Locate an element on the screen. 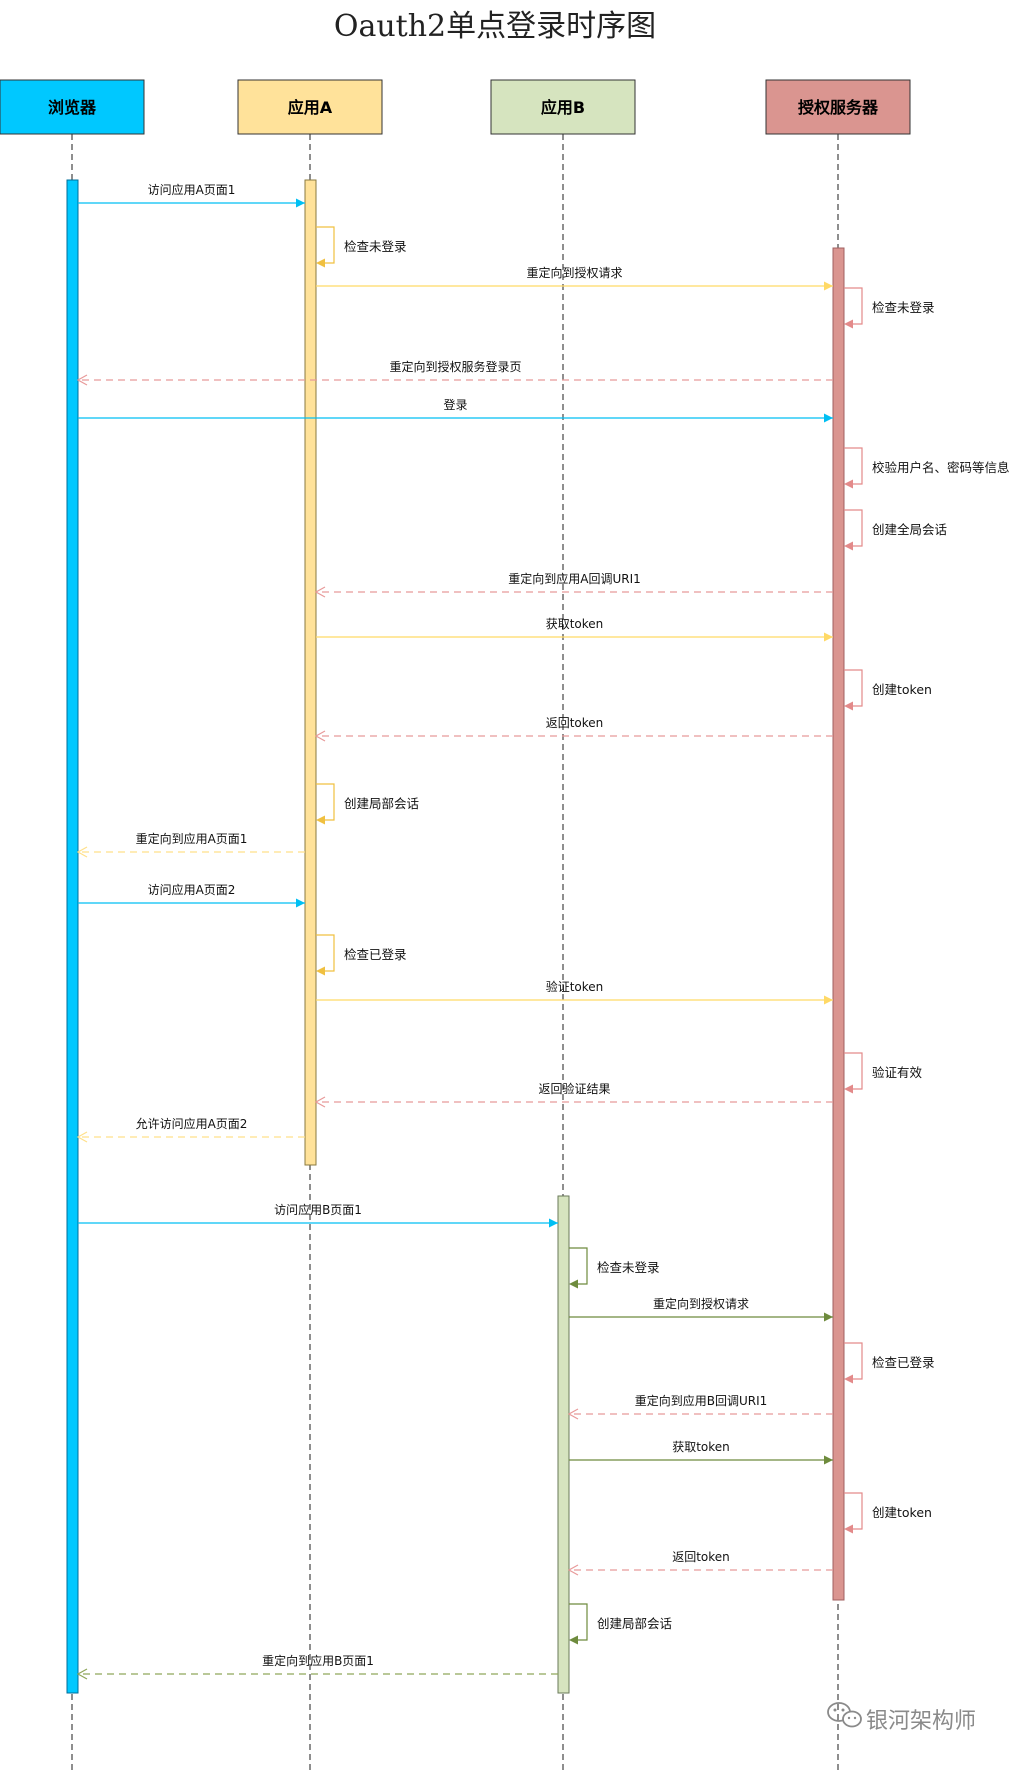  message-16-self: 检查已登录 is located at coordinates (361, 955).